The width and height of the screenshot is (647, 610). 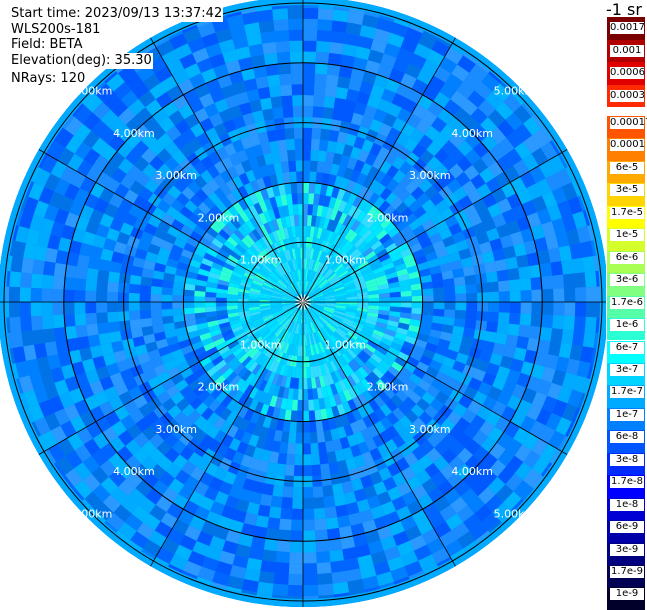 I want to click on colorbar-tick-label: 0.0001, so click(x=627, y=145).